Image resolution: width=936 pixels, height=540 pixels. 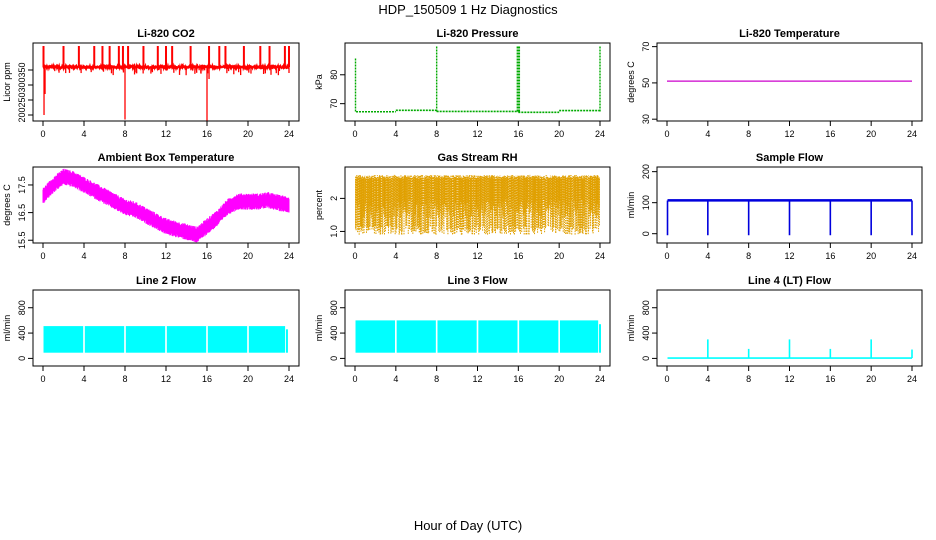 I want to click on y-tick-label: 400, so click(x=22, y=333).